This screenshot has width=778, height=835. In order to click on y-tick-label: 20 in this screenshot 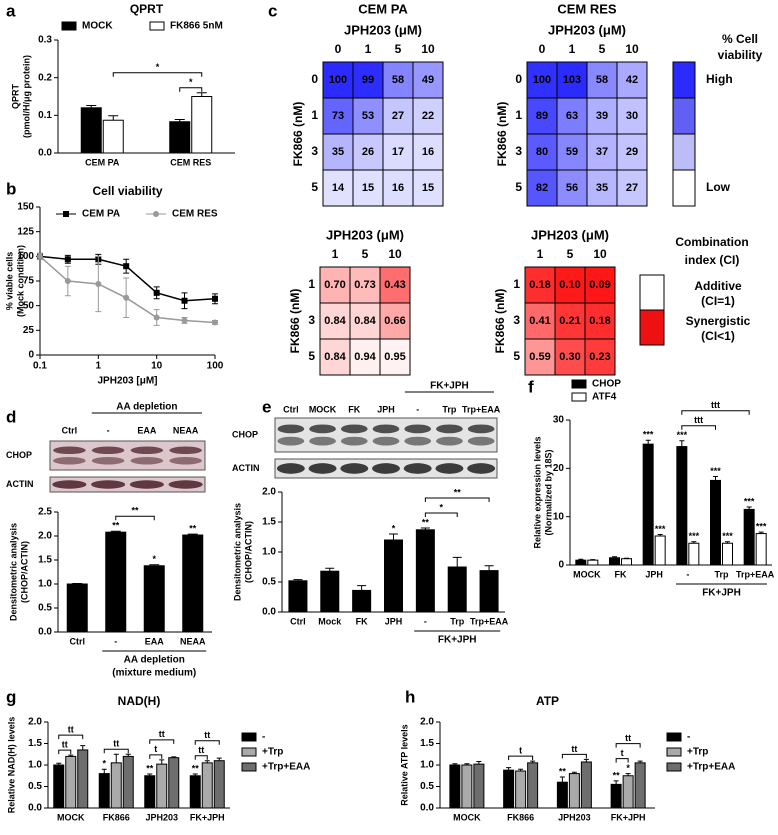, I will do `click(559, 468)`.